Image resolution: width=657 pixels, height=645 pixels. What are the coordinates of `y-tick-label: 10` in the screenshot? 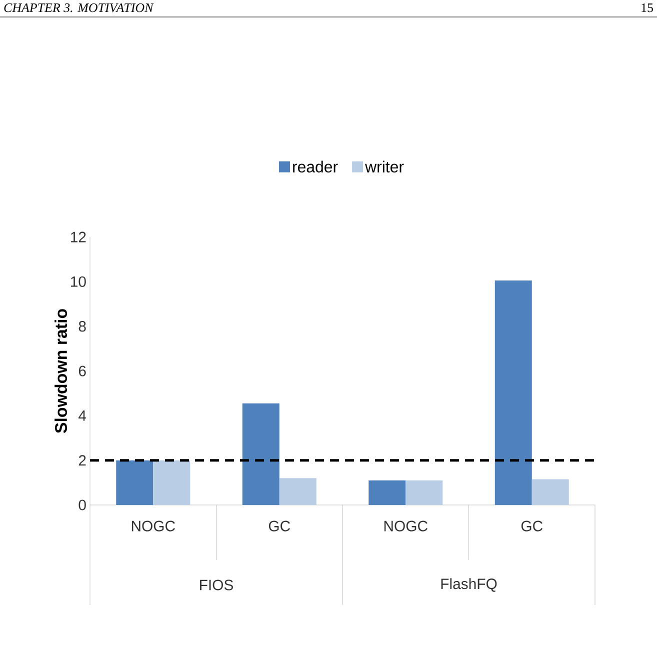 It's located at (78, 281).